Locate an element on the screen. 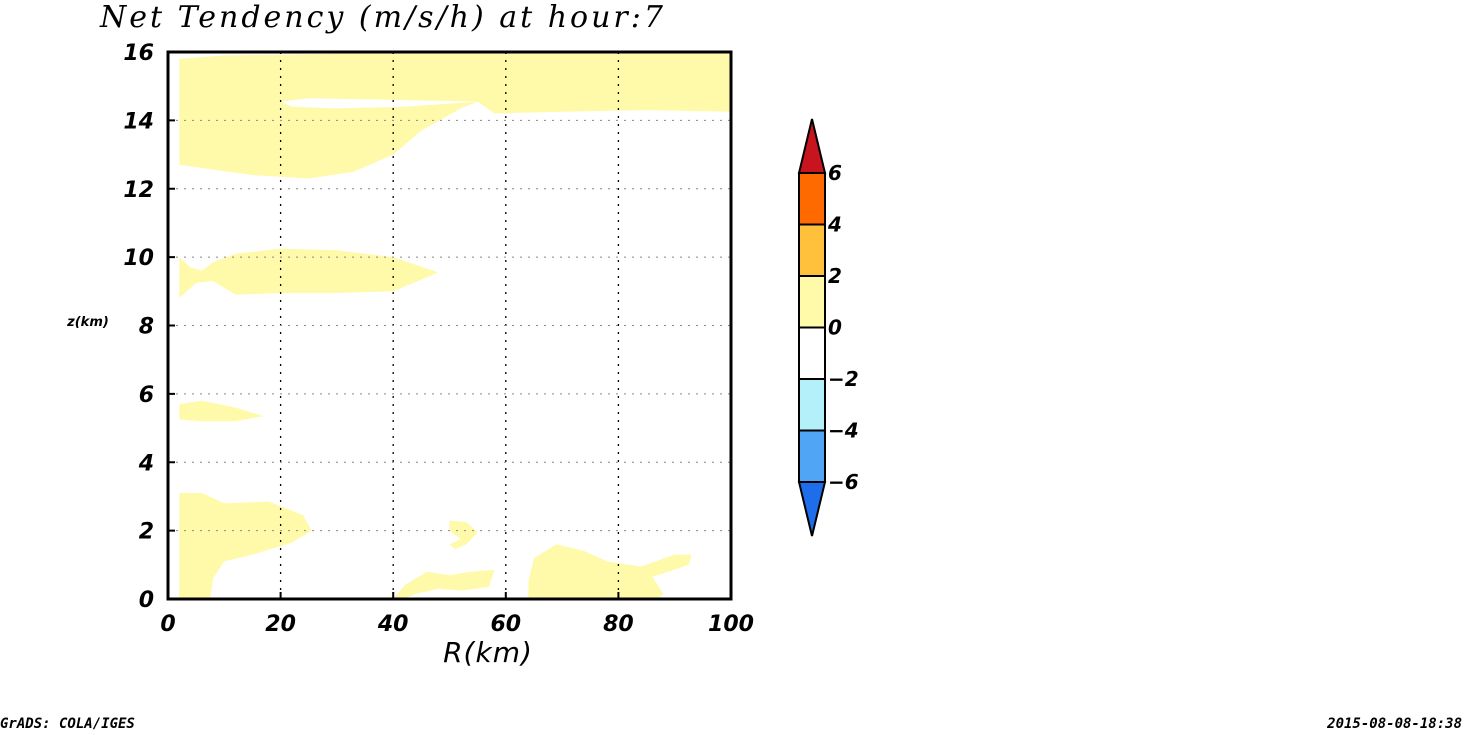  chart-title: Net Tendency (m/s/h) at hour:7 is located at coordinates (382, 17).